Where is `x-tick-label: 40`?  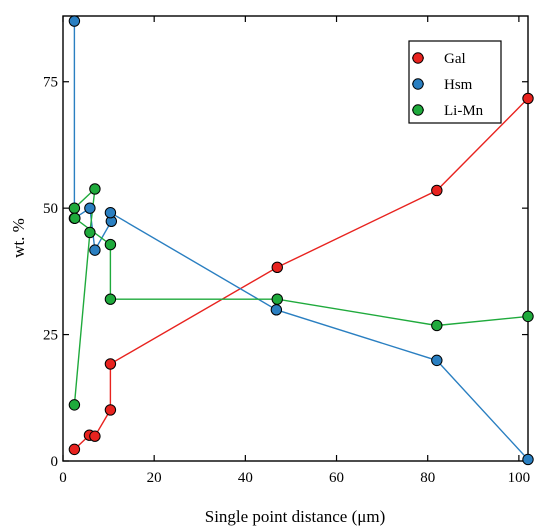
x-tick-label: 40 is located at coordinates (245, 478).